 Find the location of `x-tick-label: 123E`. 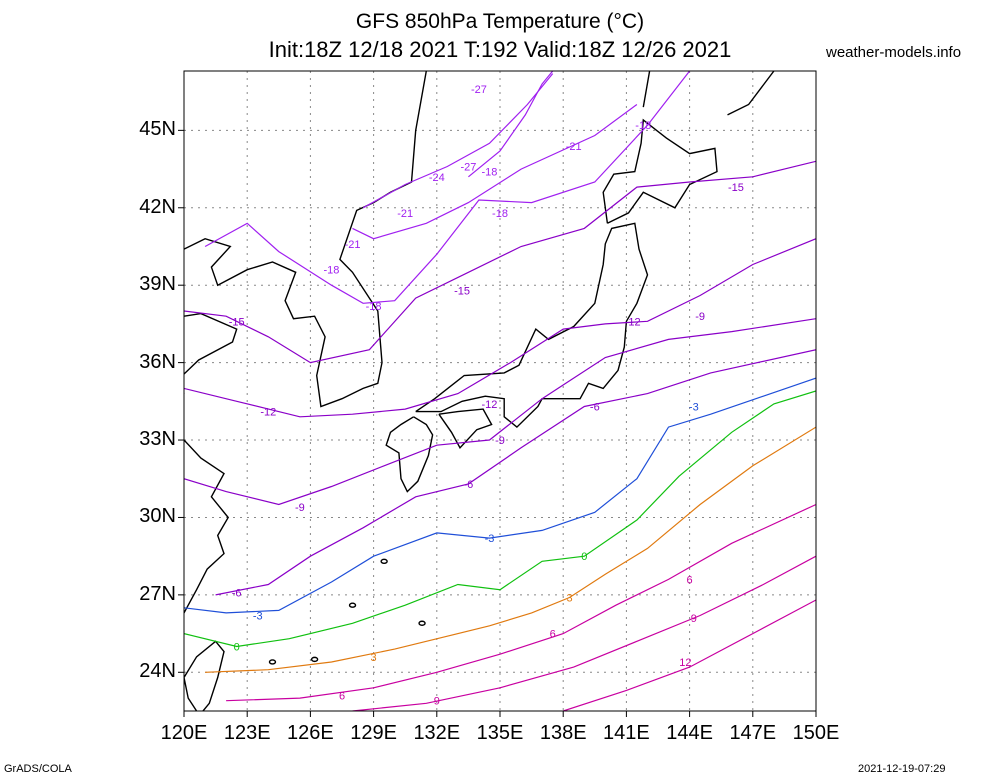

x-tick-label: 123E is located at coordinates (247, 733).